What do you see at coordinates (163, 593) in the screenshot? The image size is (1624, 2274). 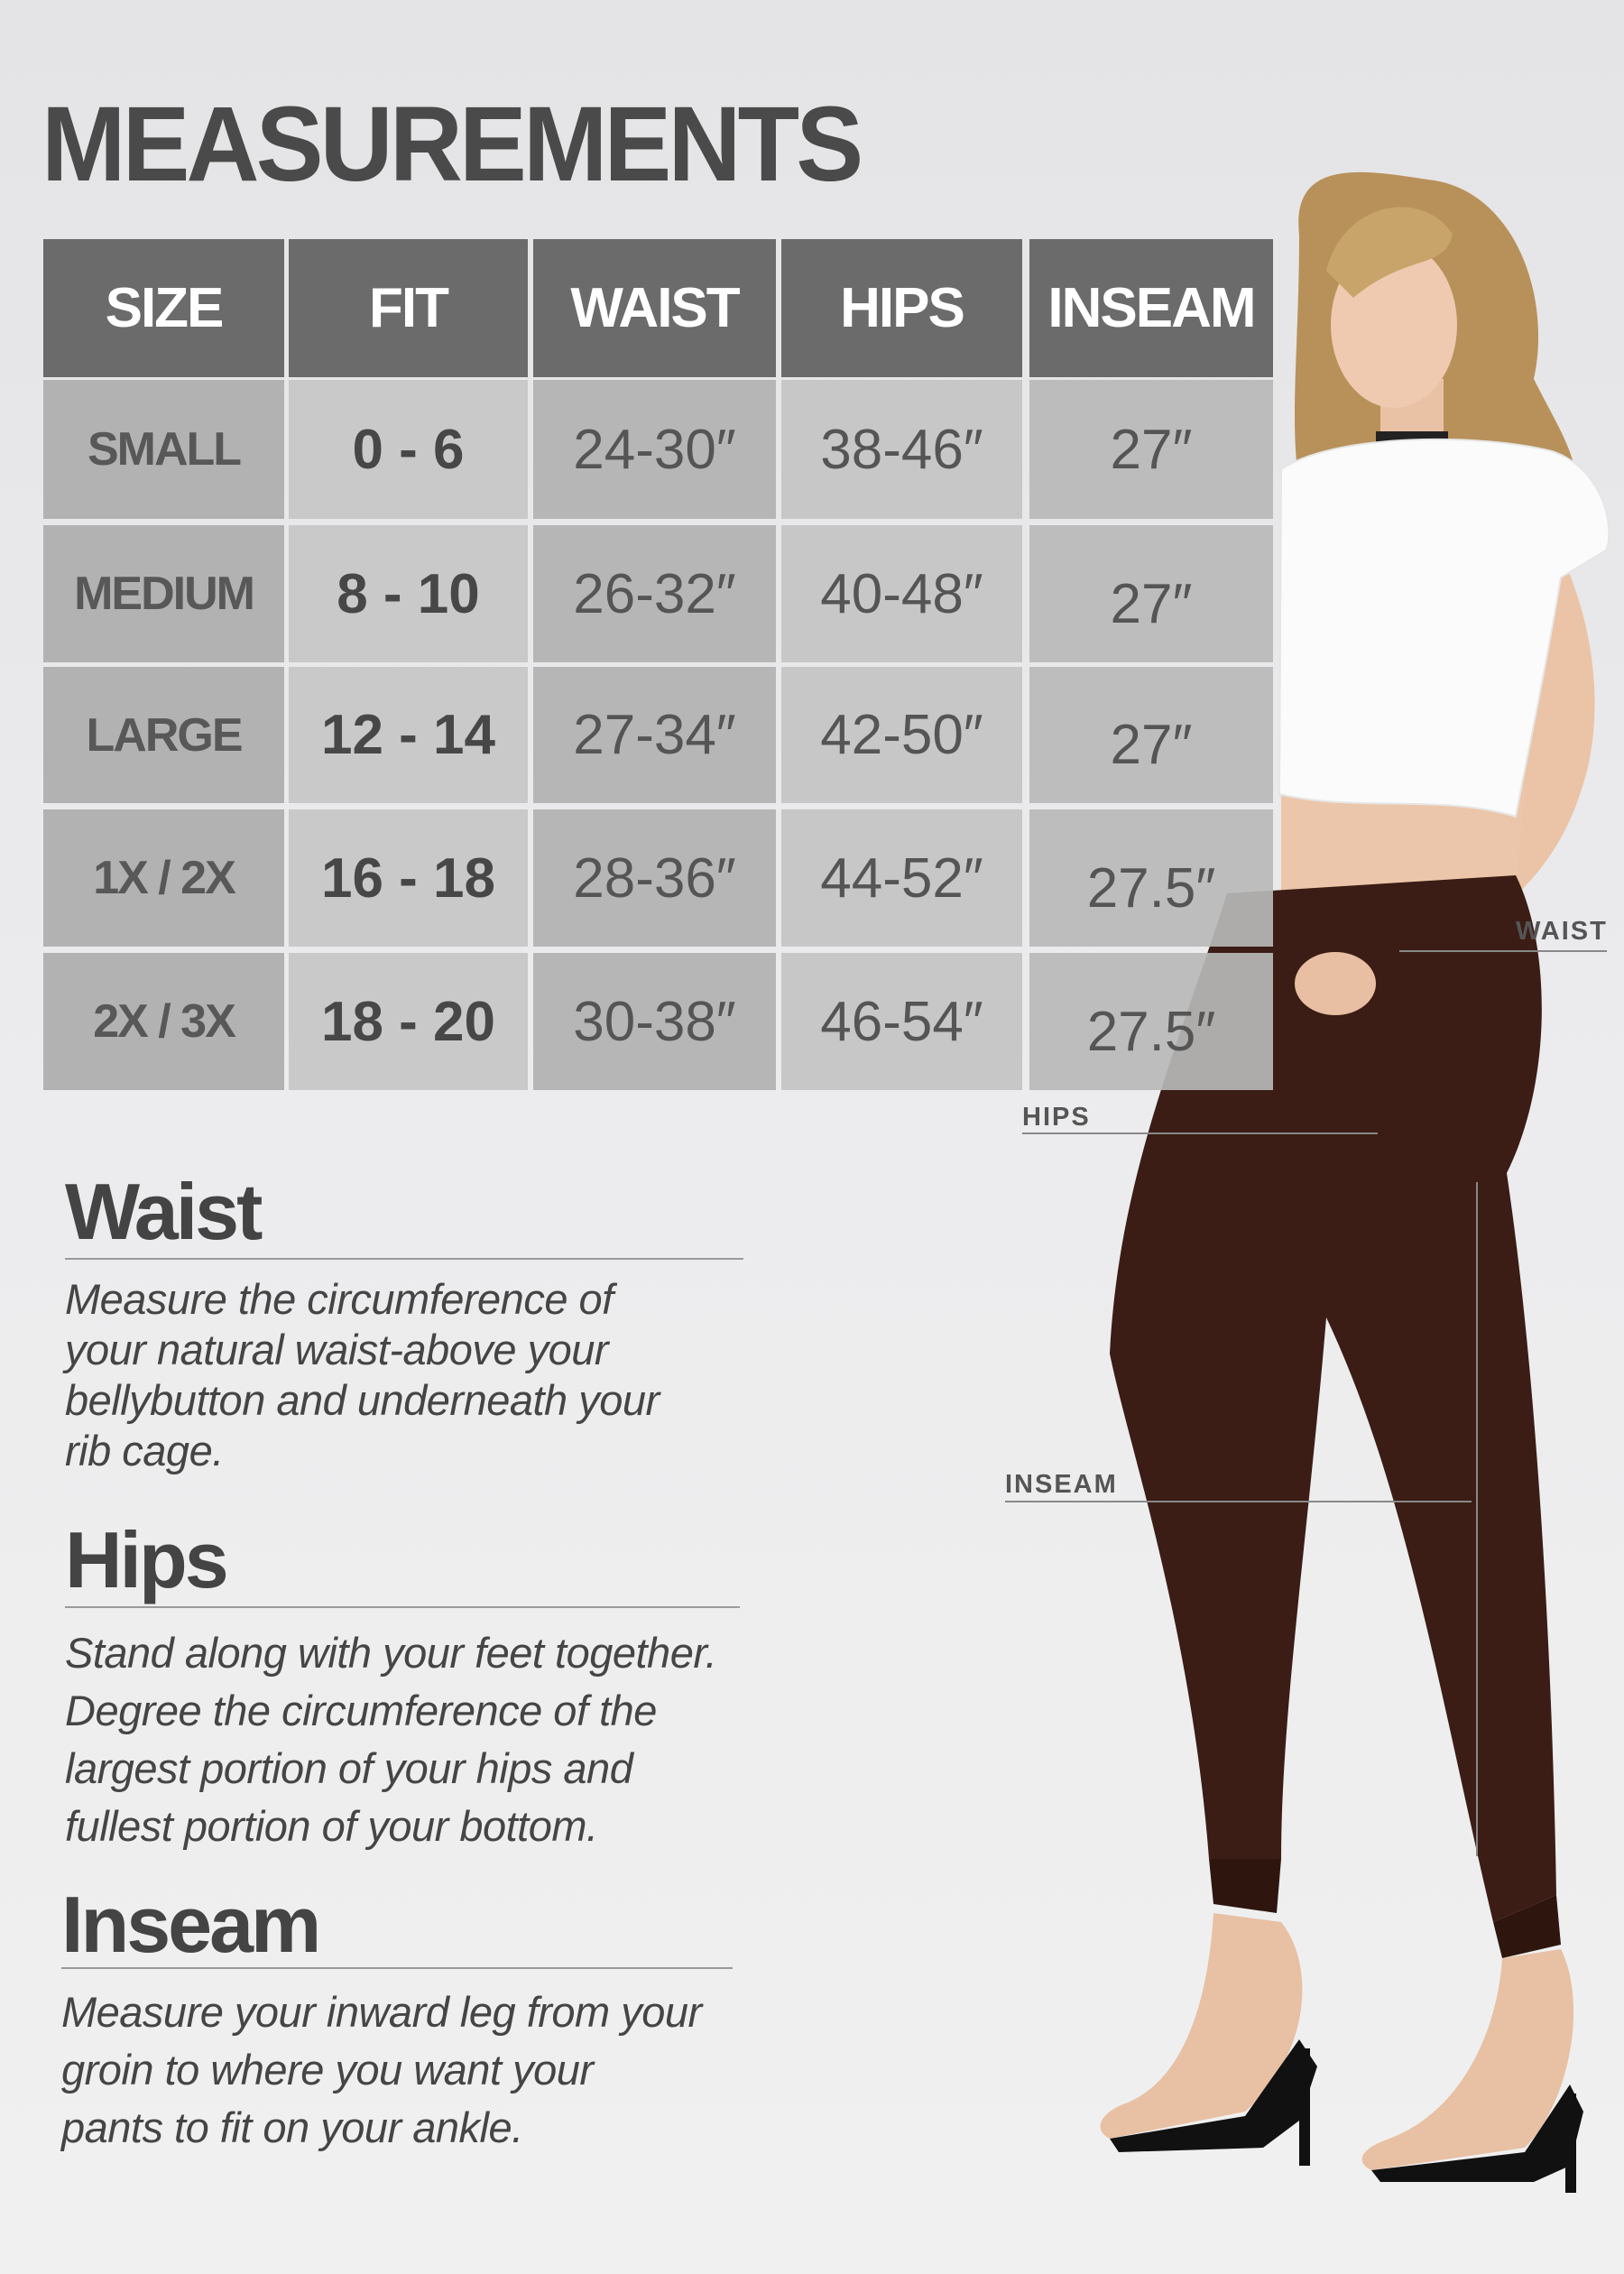 I see `cell-size: MEDIUM` at bounding box center [163, 593].